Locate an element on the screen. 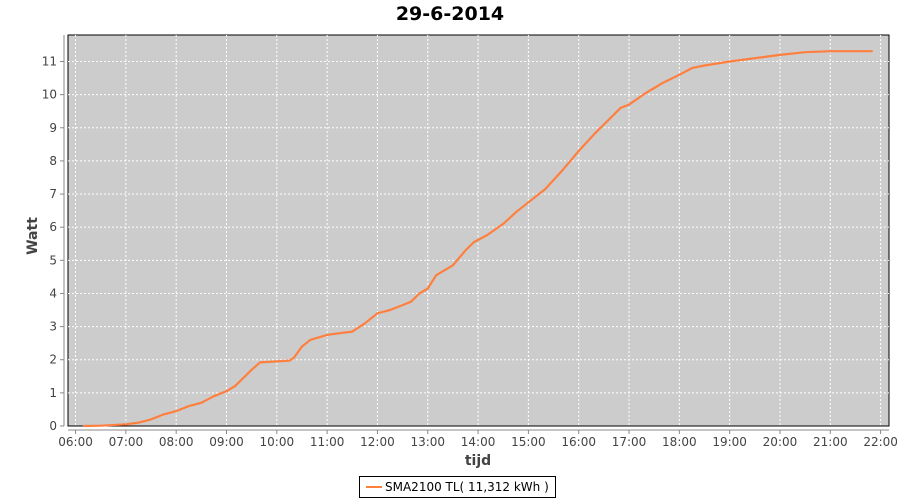  x-tick-label: 10:00 is located at coordinates (277, 442).